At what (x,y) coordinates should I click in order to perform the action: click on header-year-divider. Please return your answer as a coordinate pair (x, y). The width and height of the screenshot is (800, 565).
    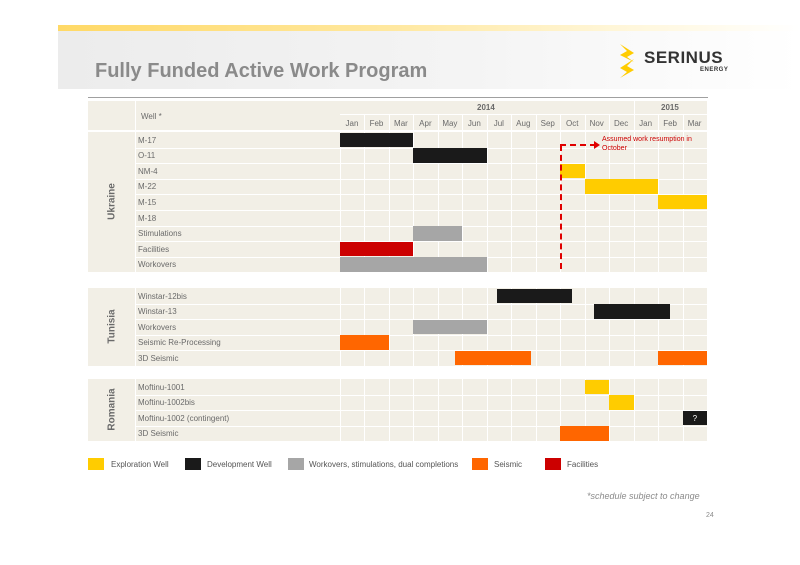
    Looking at the image, I should click on (523, 114).